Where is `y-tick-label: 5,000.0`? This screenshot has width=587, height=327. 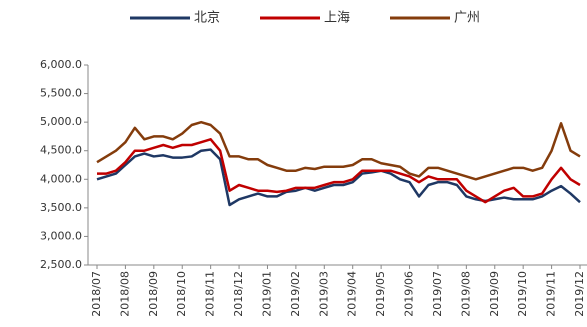
y-tick-label: 5,000.0 is located at coordinates (61, 121).